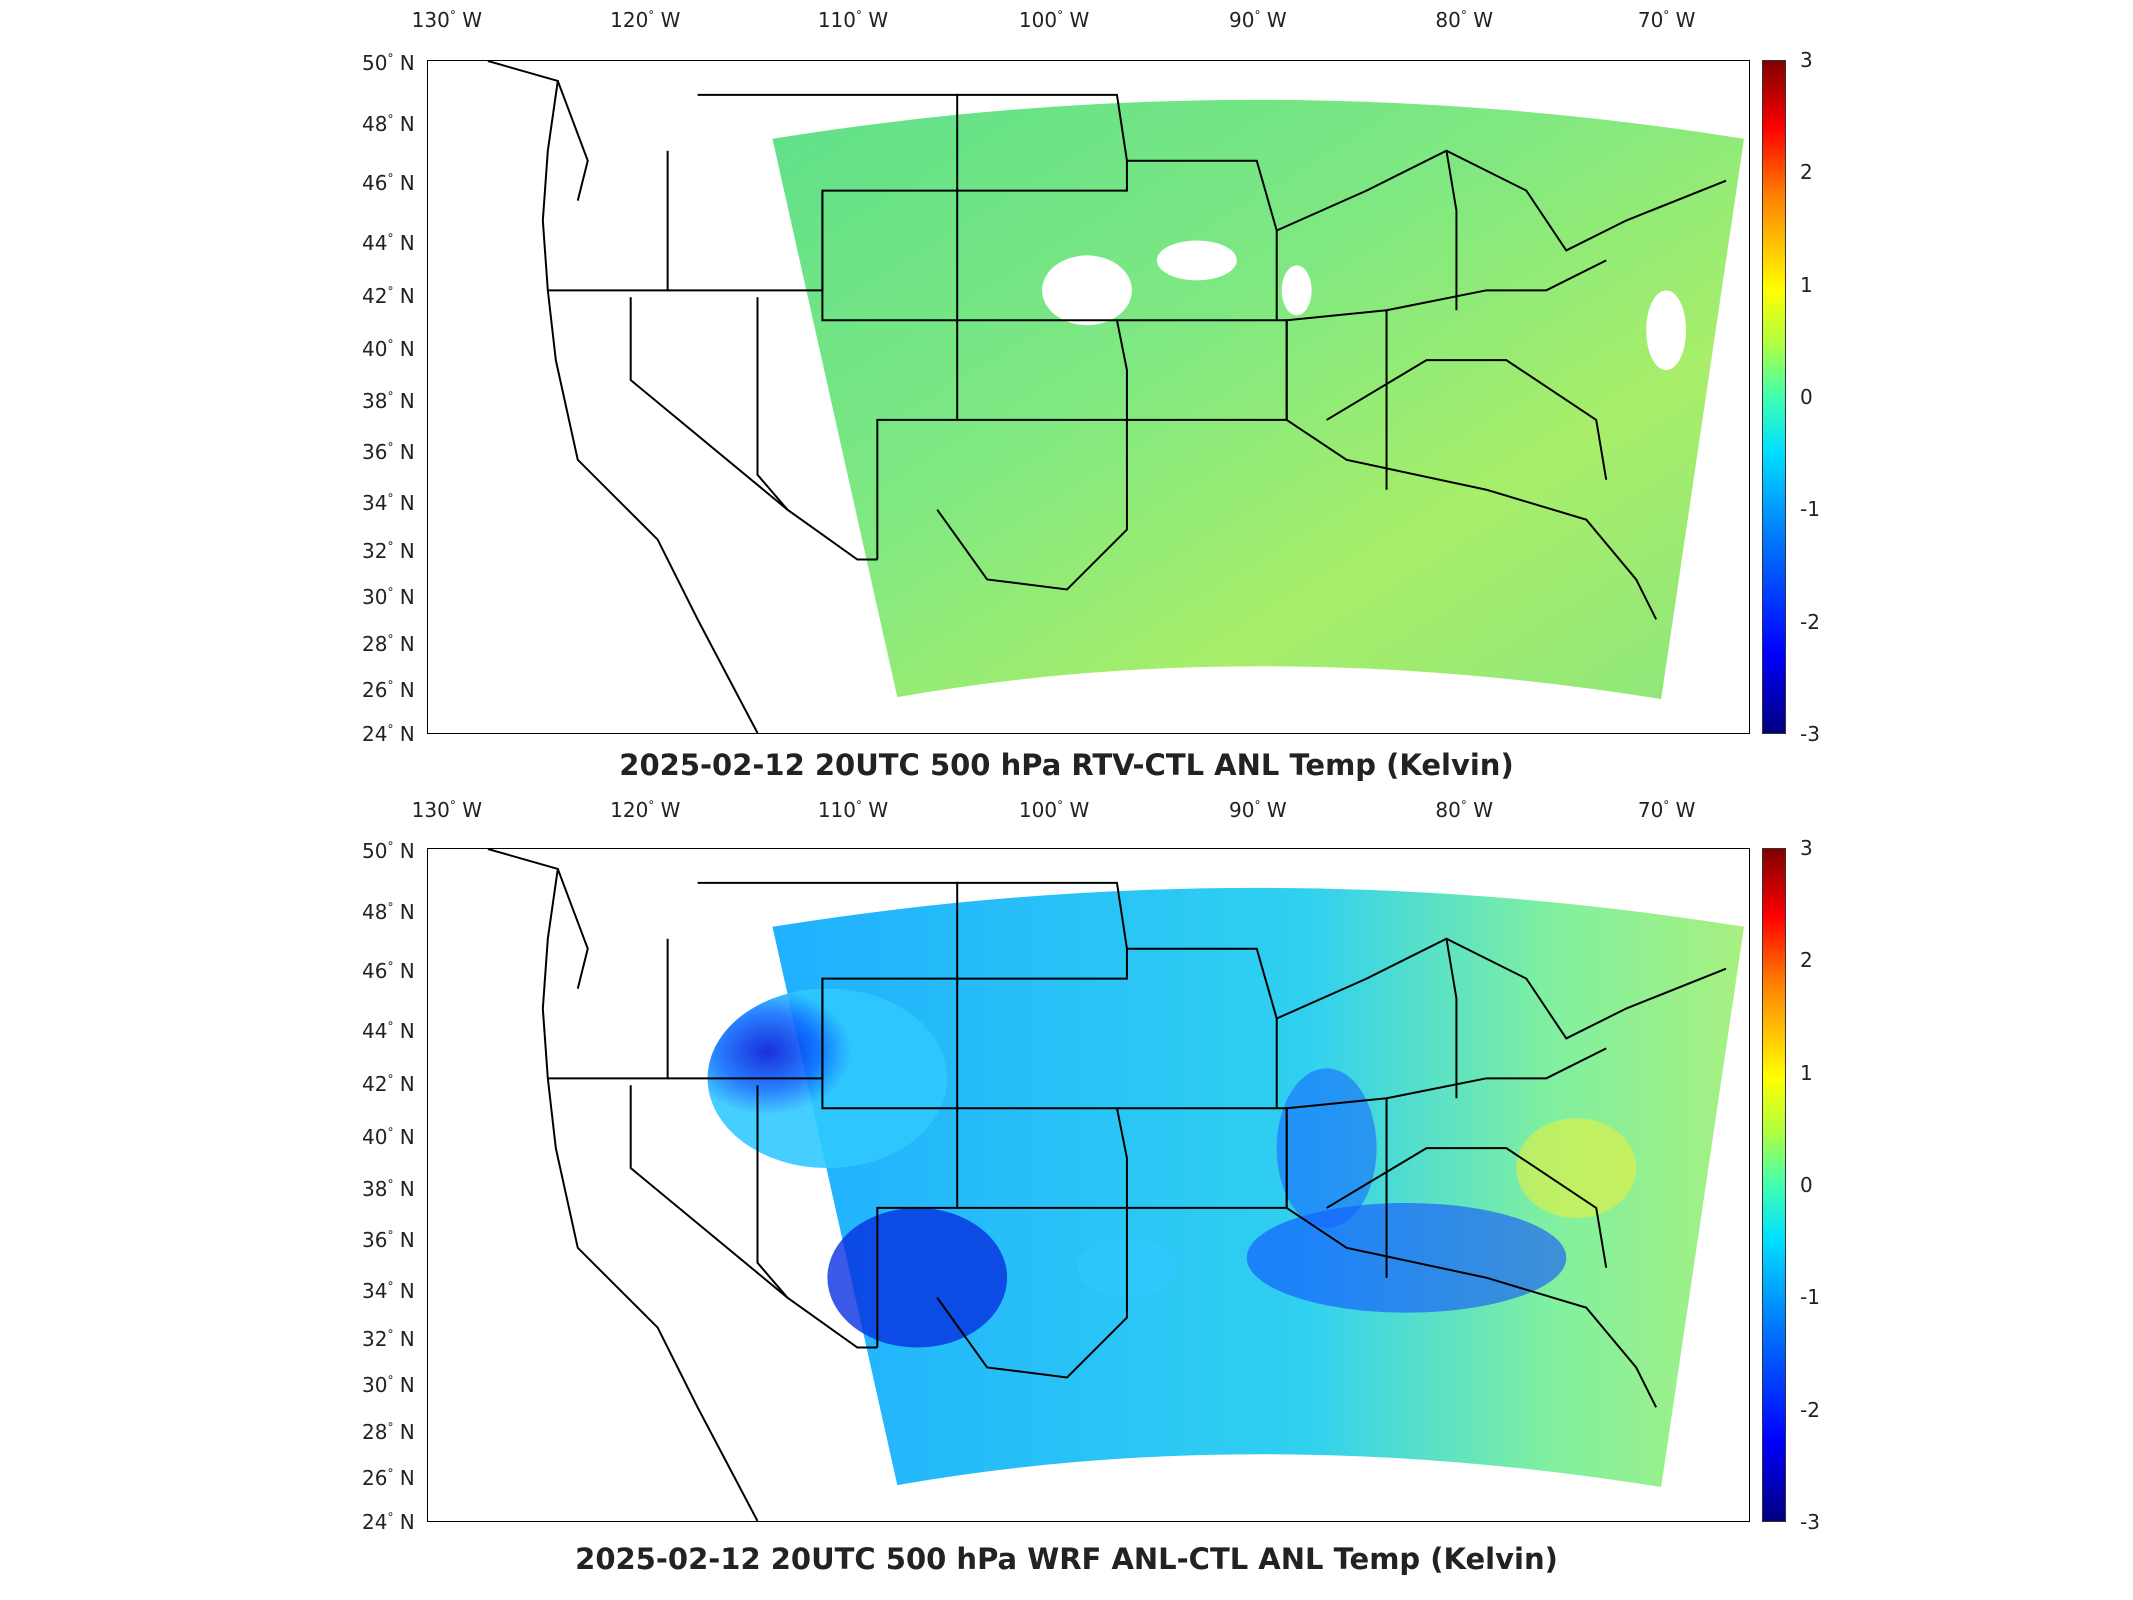 This screenshot has height=1600, width=2133. Describe the element at coordinates (1774, 397) in the screenshot. I see `colorbar-top` at that location.